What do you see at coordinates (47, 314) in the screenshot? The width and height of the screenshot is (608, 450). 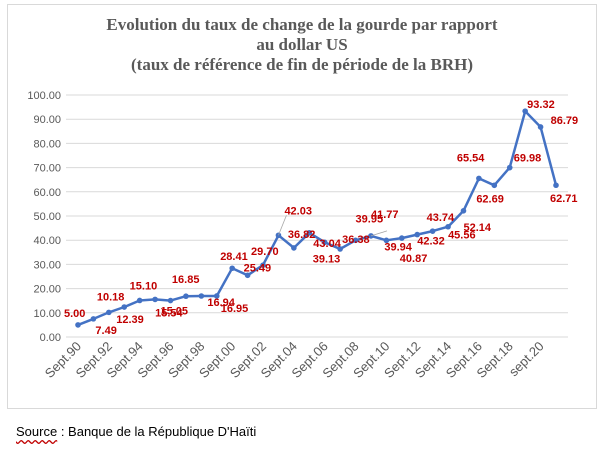 I see `y-tick-label: 10.00` at bounding box center [47, 314].